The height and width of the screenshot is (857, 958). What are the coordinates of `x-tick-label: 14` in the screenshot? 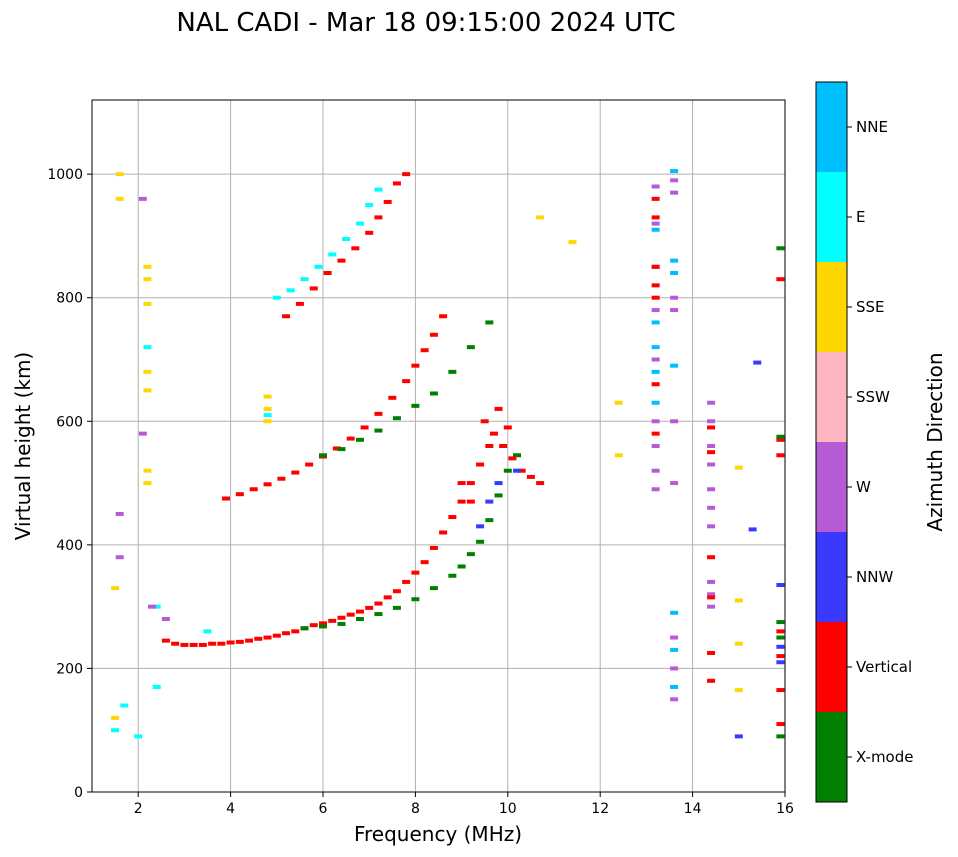 It's located at (693, 809).